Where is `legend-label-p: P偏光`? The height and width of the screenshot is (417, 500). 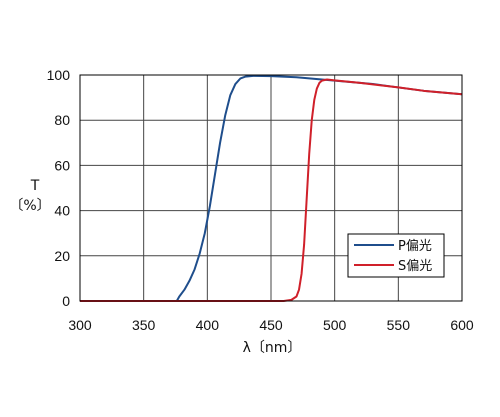
legend-label-p: P偏光 is located at coordinates (415, 246).